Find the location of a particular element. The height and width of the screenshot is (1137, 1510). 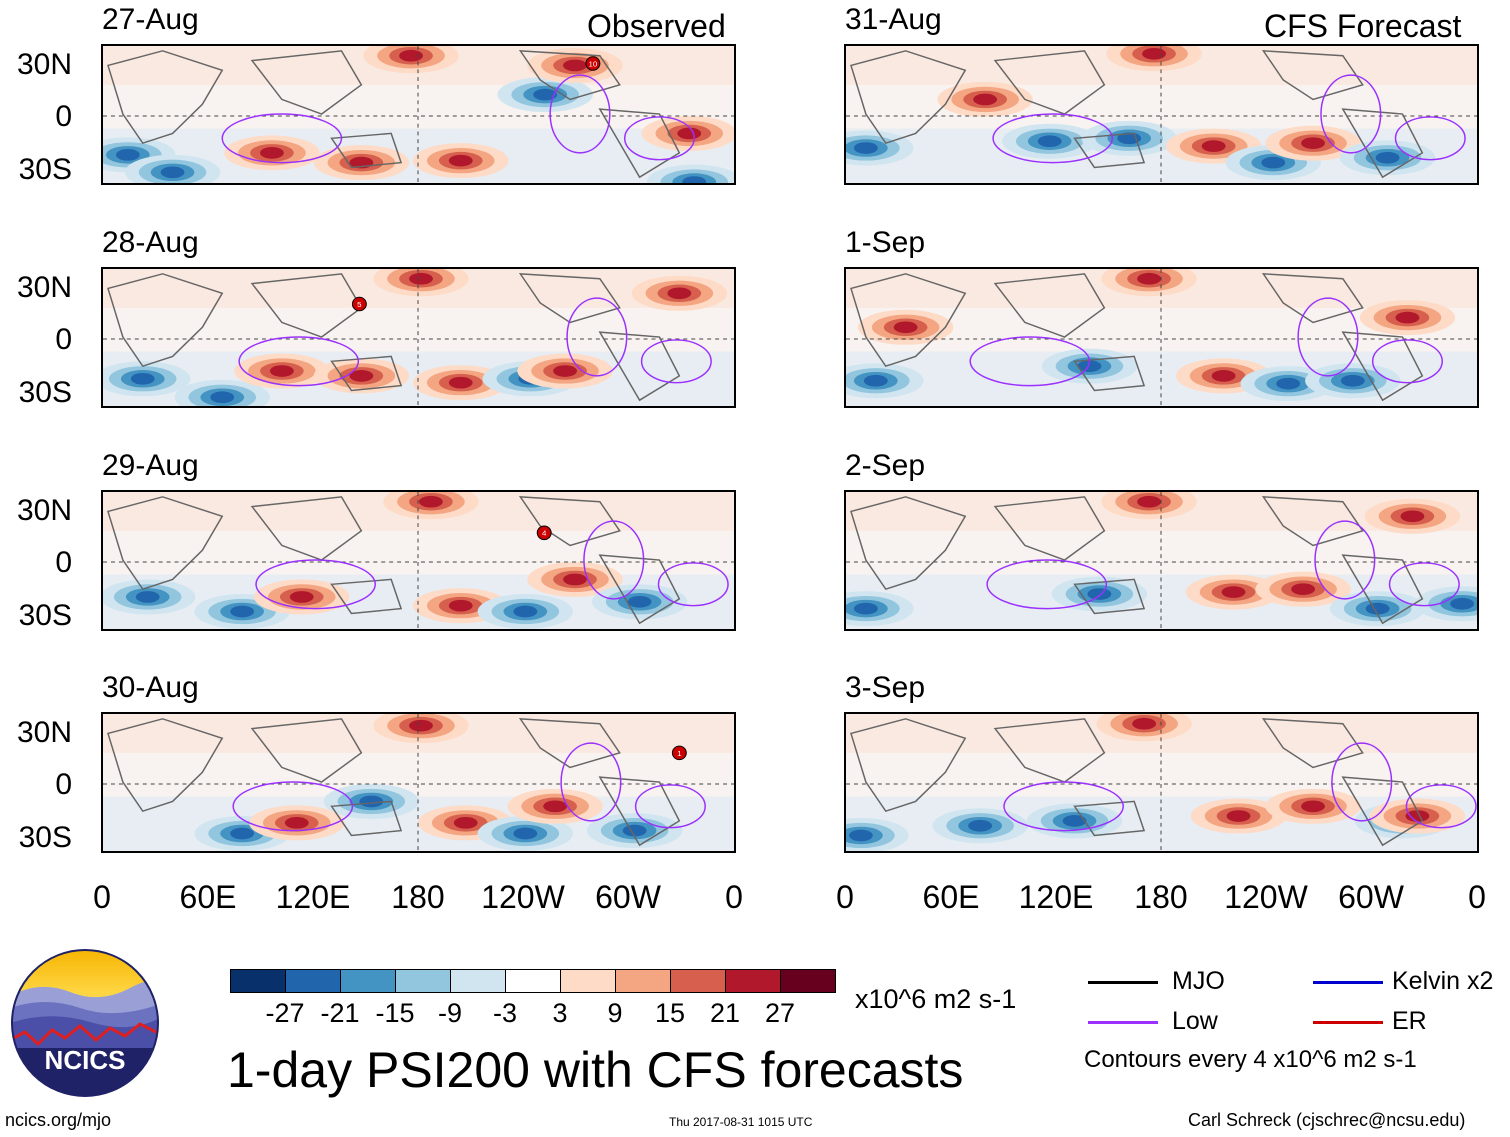

legend-label-kelvin: Kelvin x2 is located at coordinates (1443, 981).